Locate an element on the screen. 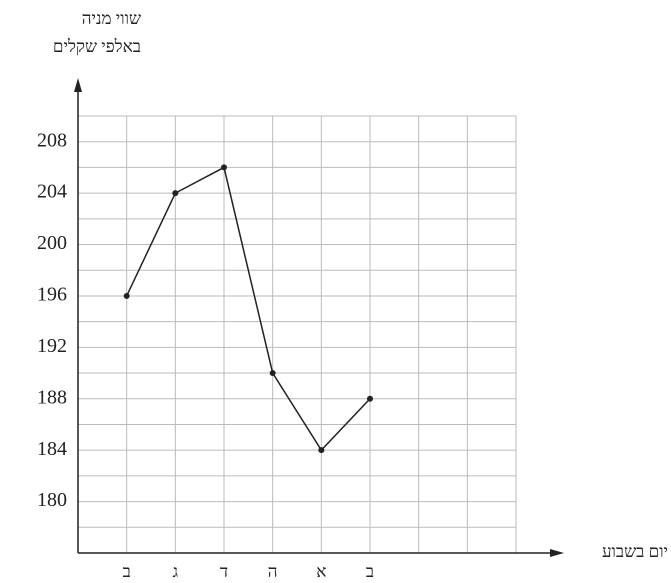 This screenshot has height=583, width=671. y-tick-label: 196 is located at coordinates (52, 295).